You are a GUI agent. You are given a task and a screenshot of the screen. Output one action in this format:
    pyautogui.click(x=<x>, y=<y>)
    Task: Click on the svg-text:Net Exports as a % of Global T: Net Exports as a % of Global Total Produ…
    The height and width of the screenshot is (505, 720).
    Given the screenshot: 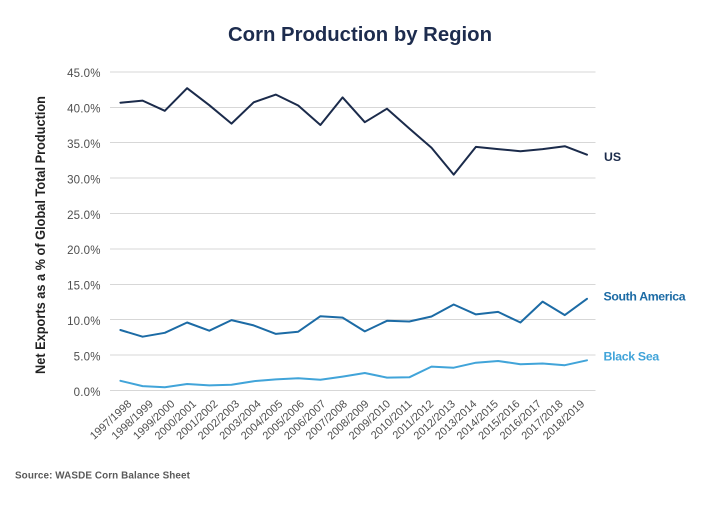 What is the action you would take?
    pyautogui.click(x=40, y=235)
    